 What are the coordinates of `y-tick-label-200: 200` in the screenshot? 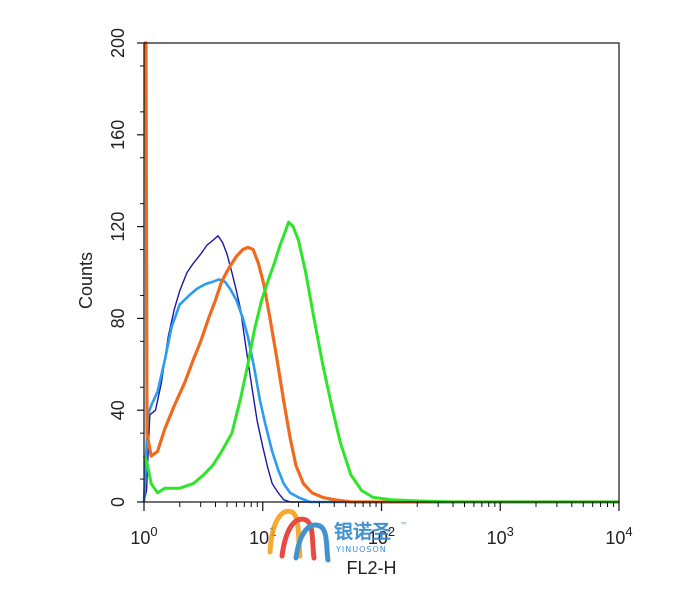 It's located at (118, 43).